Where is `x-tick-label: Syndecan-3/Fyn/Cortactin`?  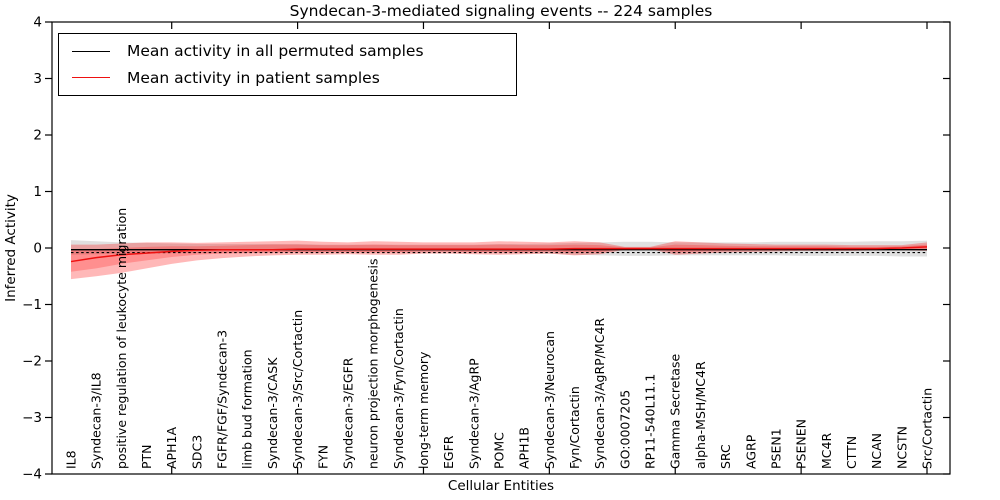
x-tick-label: Syndecan-3/Fyn/Cortactin is located at coordinates (398, 388).